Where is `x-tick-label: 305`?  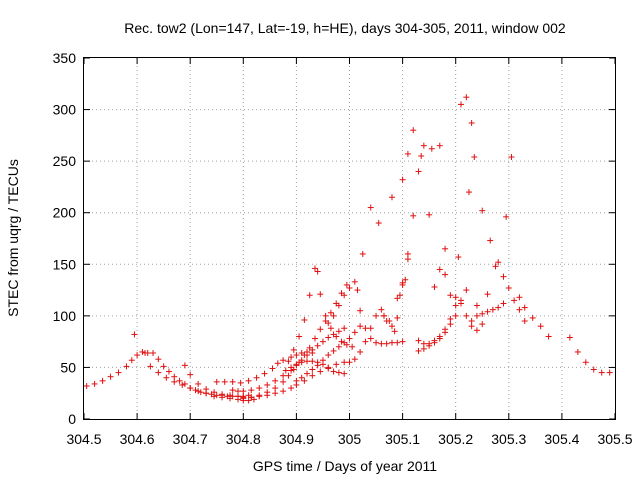
x-tick-label: 305 is located at coordinates (350, 439).